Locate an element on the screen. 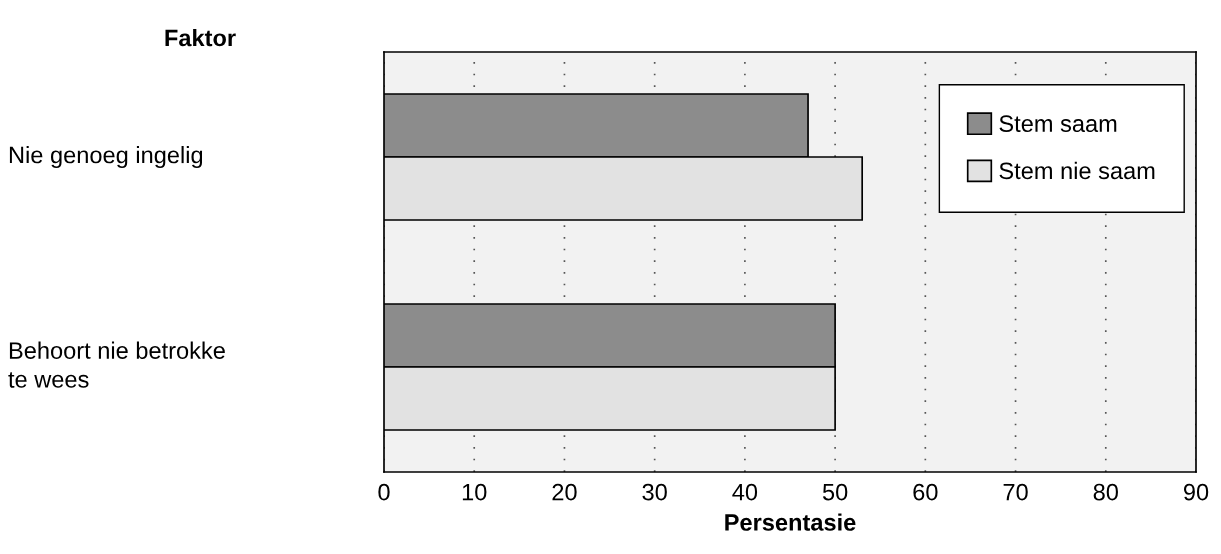 The height and width of the screenshot is (554, 1221). x-tick-label: 80 is located at coordinates (1105, 492).